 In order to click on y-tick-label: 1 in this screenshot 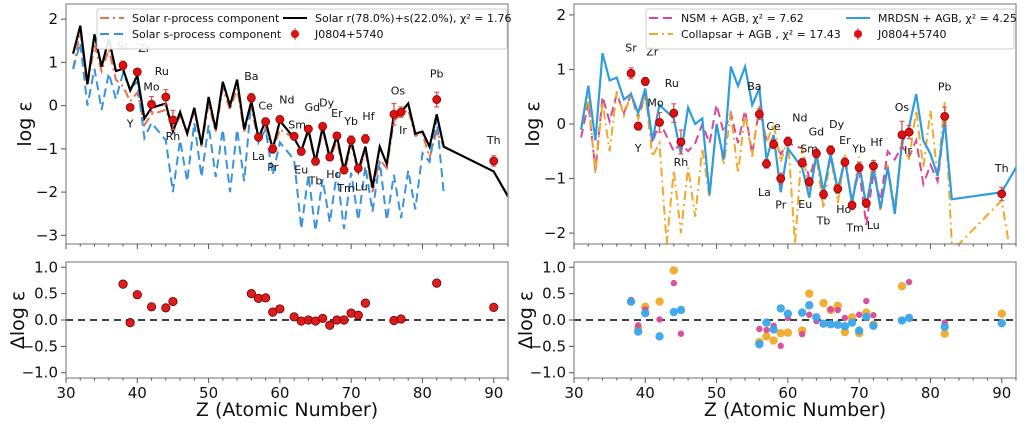, I will do `click(561, 69)`.